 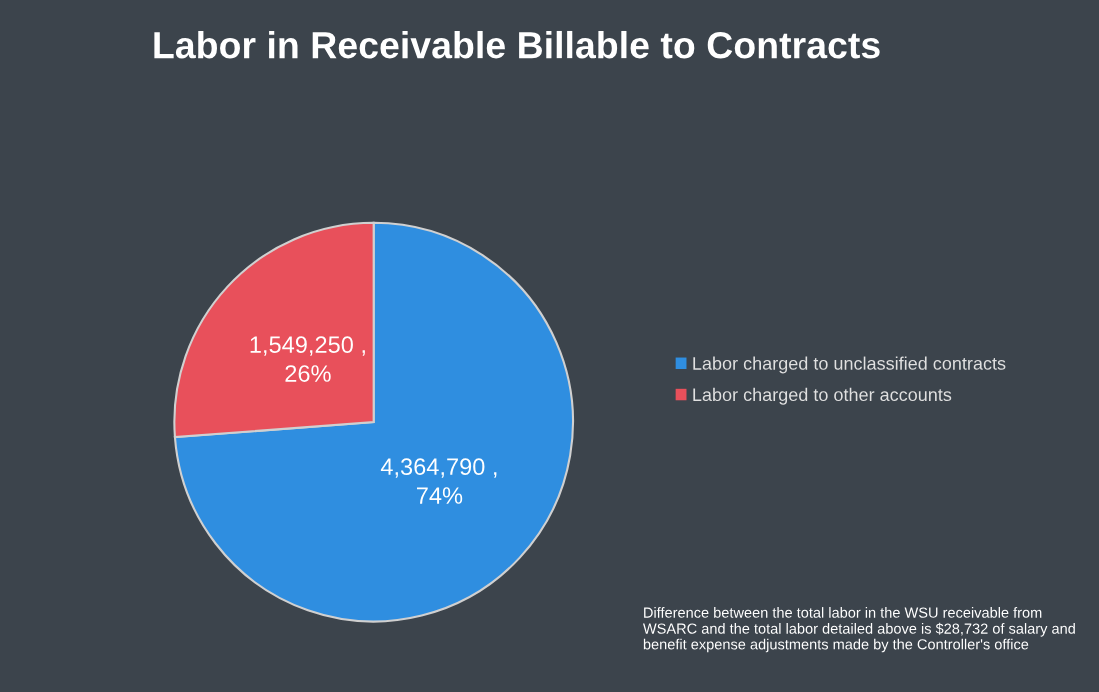 I want to click on data-label: 1,549,250 , 26%, so click(x=307, y=359).